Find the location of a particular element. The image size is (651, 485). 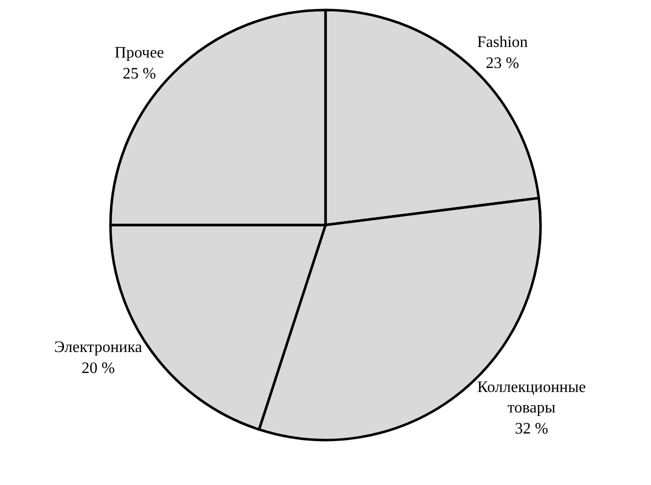

slice-label: Прочее is located at coordinates (139, 53).